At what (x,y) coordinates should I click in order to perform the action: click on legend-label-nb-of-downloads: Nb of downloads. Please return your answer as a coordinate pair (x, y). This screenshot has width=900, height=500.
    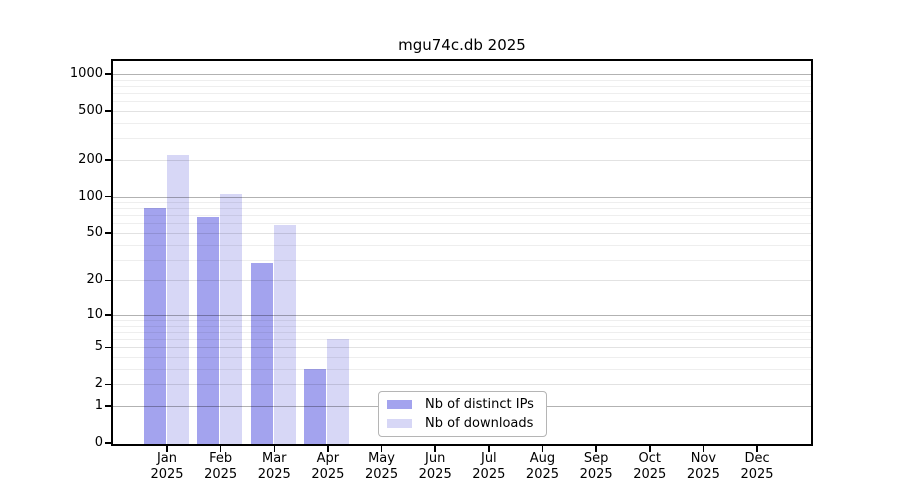
    Looking at the image, I should click on (479, 424).